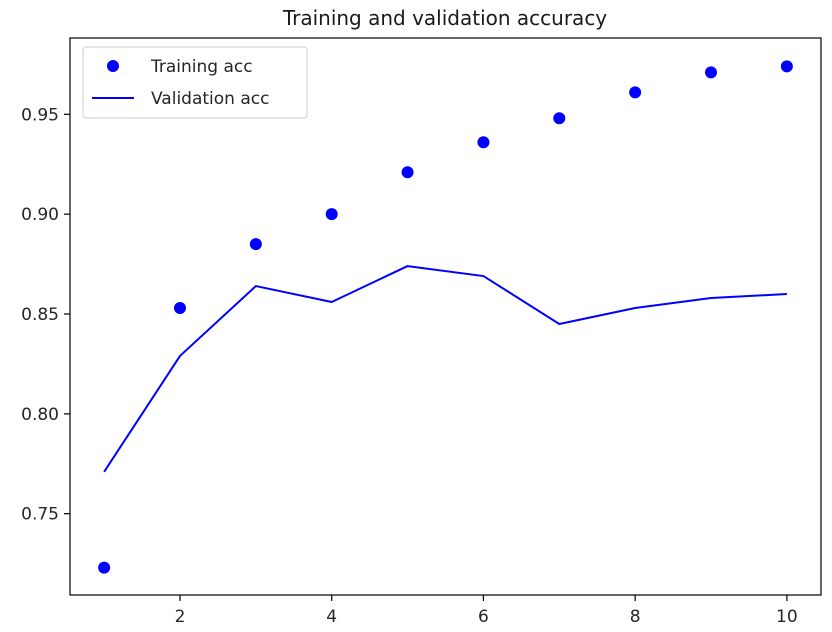 Image resolution: width=832 pixels, height=632 pixels. I want to click on x-axis: 2 4 6 8 10, so click(486, 611).